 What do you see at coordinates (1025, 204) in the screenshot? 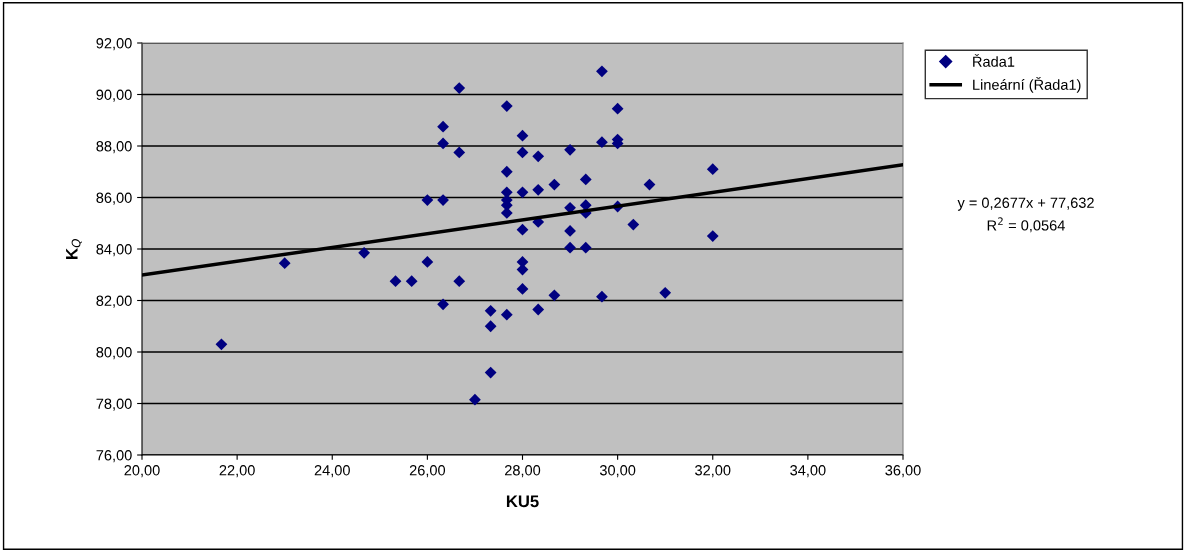
I see `text: y = 0,2677x + 77,632` at bounding box center [1025, 204].